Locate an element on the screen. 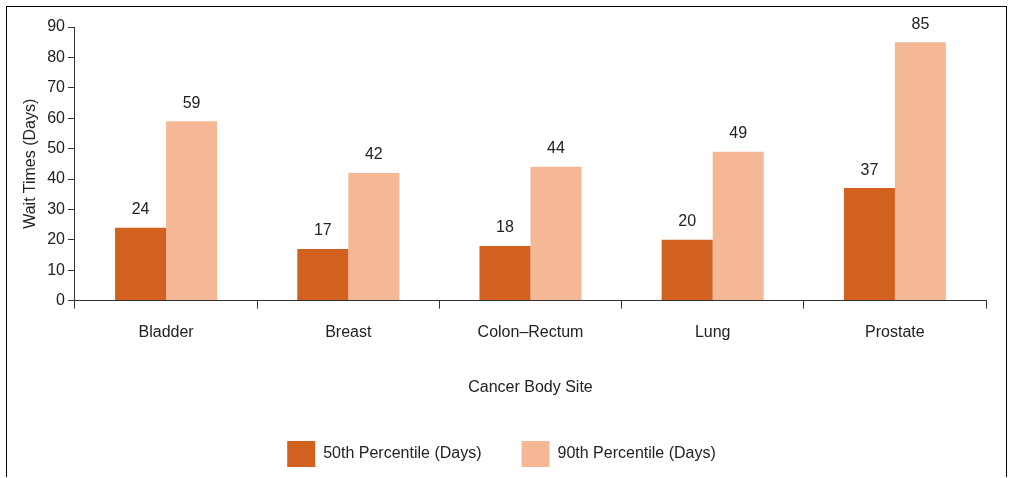  y-tick-label: 90 is located at coordinates (56, 26).